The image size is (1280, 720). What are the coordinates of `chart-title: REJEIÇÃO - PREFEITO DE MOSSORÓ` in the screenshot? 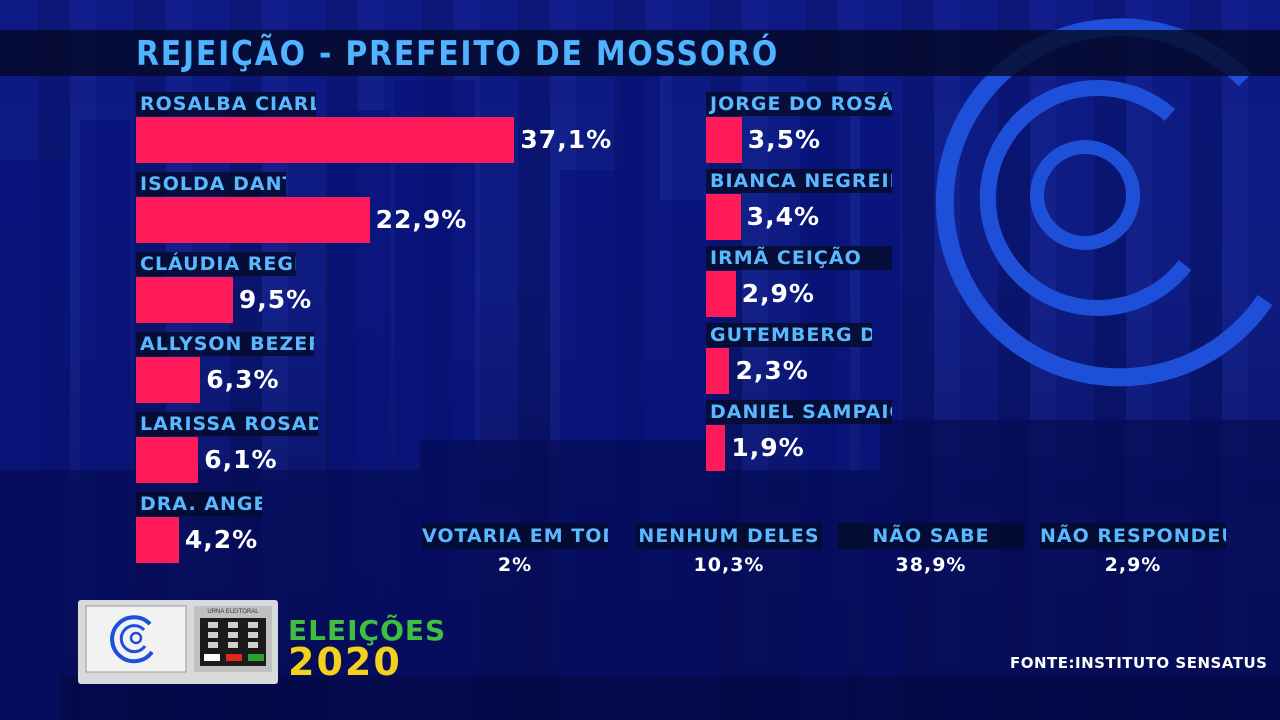 It's located at (458, 54).